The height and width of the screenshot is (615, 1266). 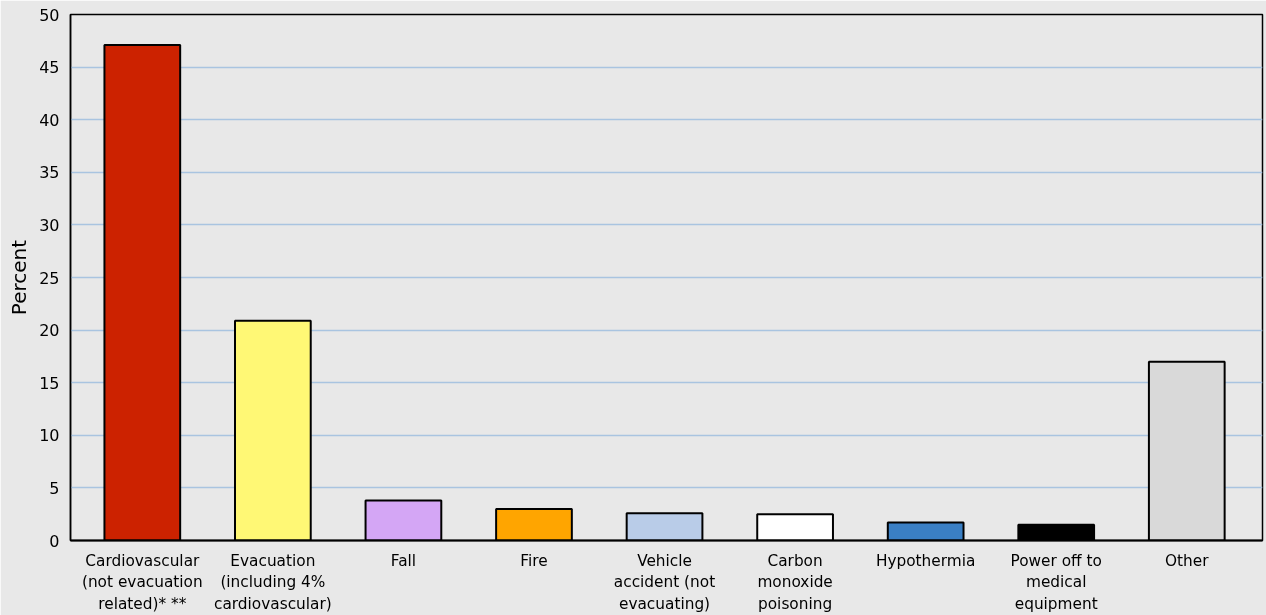 I want to click on y-tick-label: 15, so click(x=49, y=383).